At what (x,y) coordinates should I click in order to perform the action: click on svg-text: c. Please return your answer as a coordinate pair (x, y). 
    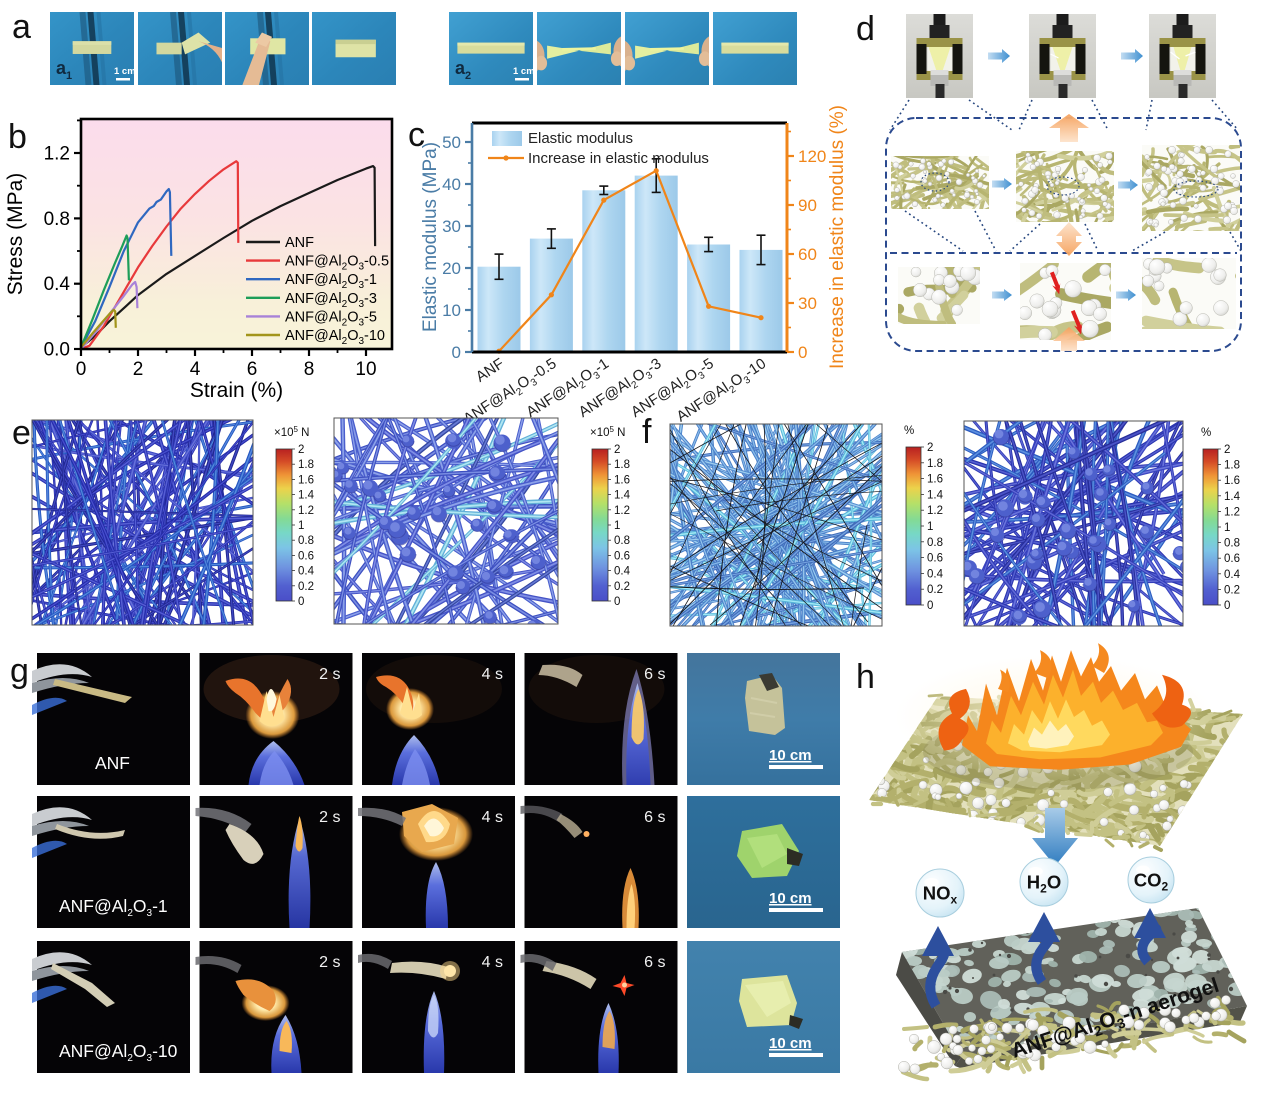
    Looking at the image, I should click on (416, 135).